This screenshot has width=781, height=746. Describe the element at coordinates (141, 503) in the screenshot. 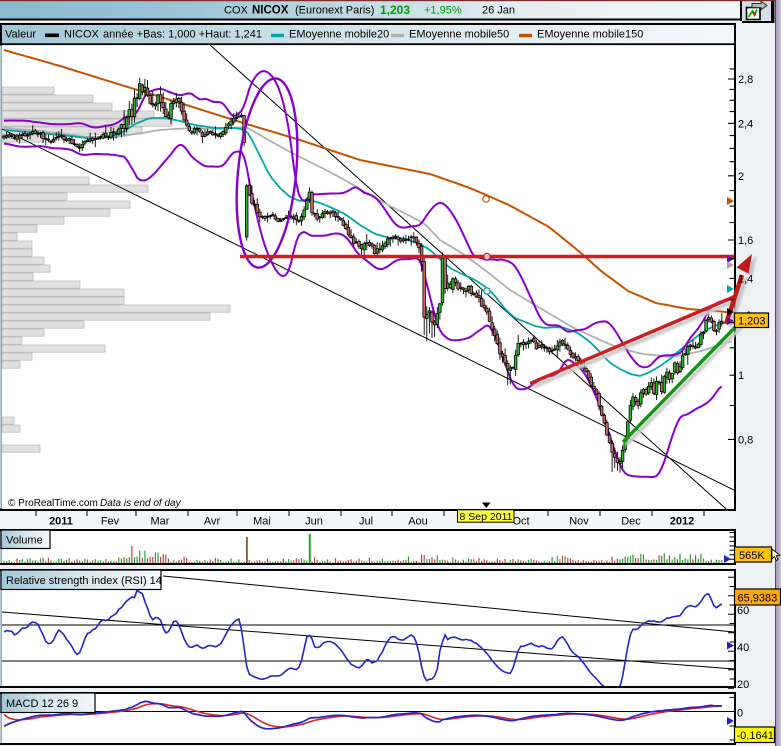

I see `svg-text: Data is end of day` at that location.